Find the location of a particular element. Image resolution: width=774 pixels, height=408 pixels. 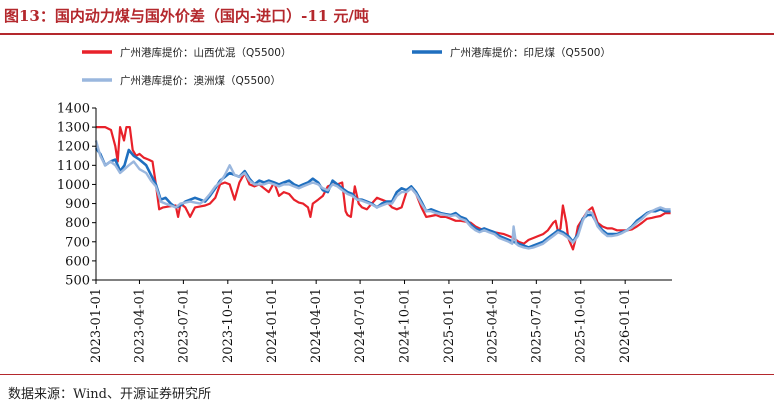

legend-label: 广州港库提价：澳洲煤（Q5500） is located at coordinates (200, 80).